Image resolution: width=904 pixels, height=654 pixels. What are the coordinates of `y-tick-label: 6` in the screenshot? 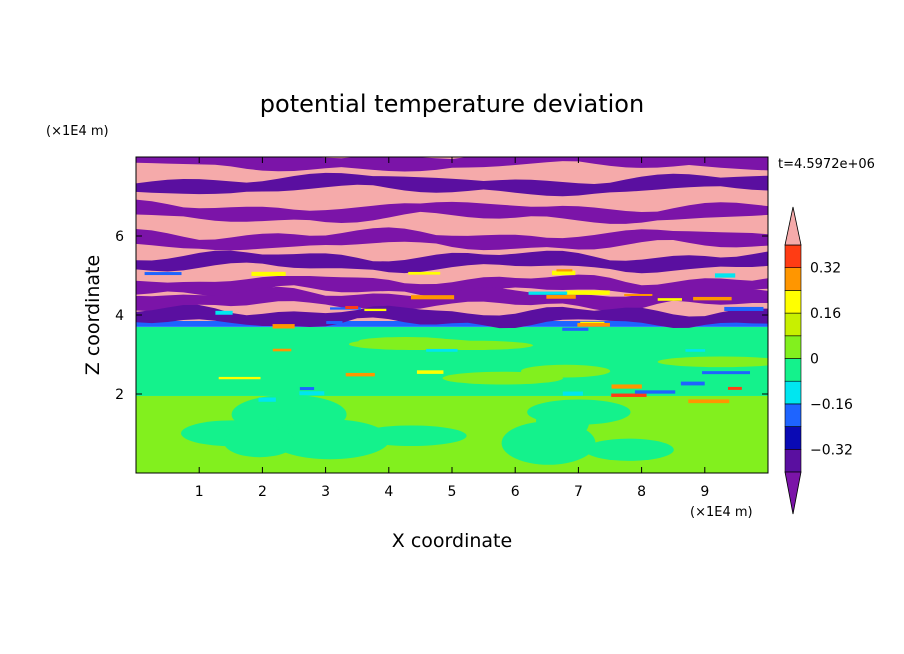 It's located at (119, 237).